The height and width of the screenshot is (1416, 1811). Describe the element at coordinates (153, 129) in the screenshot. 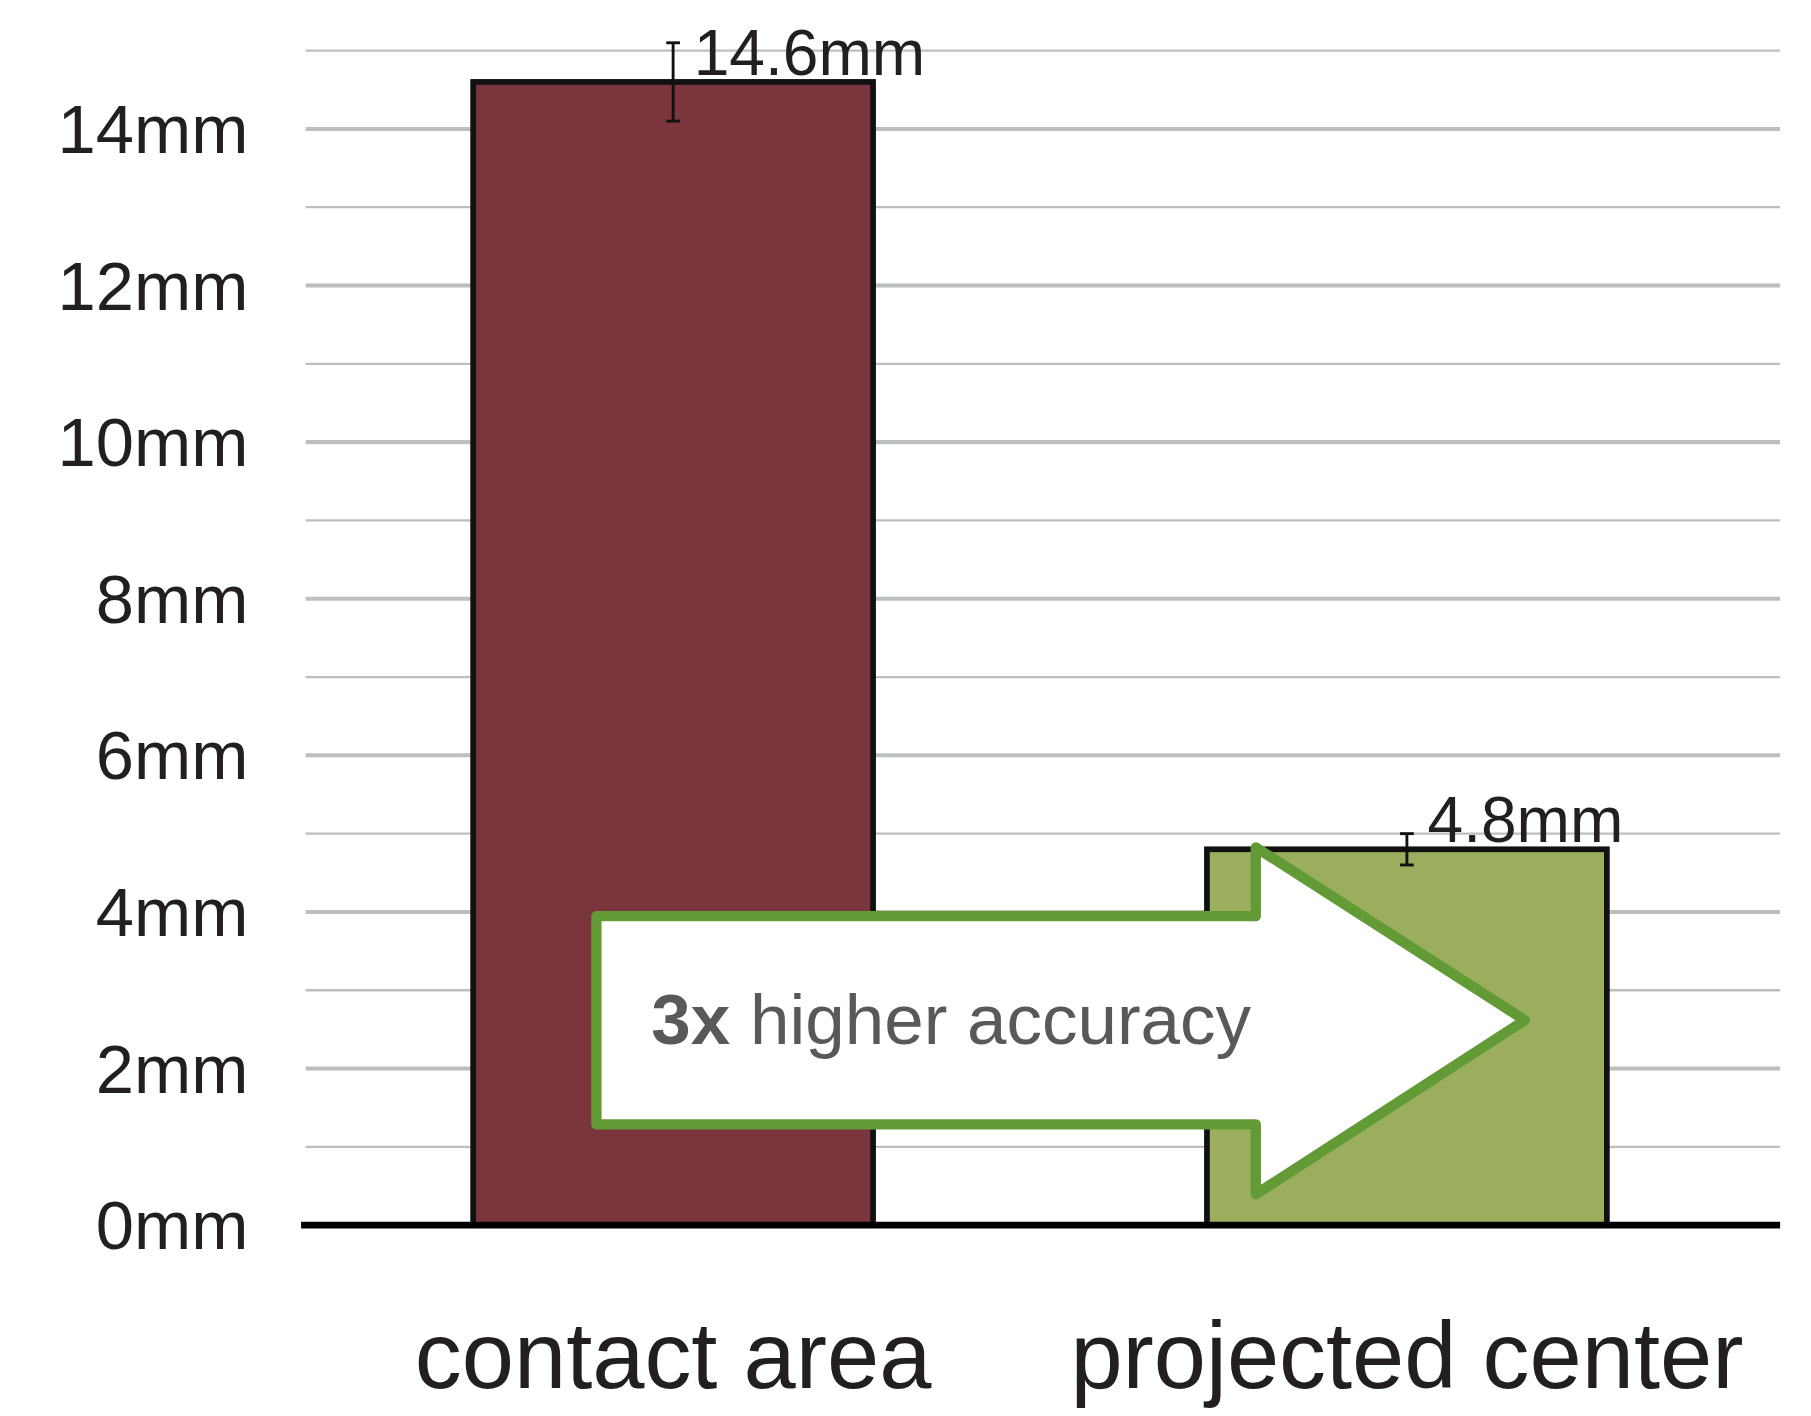

I see `y-tick-label: 14mm` at that location.